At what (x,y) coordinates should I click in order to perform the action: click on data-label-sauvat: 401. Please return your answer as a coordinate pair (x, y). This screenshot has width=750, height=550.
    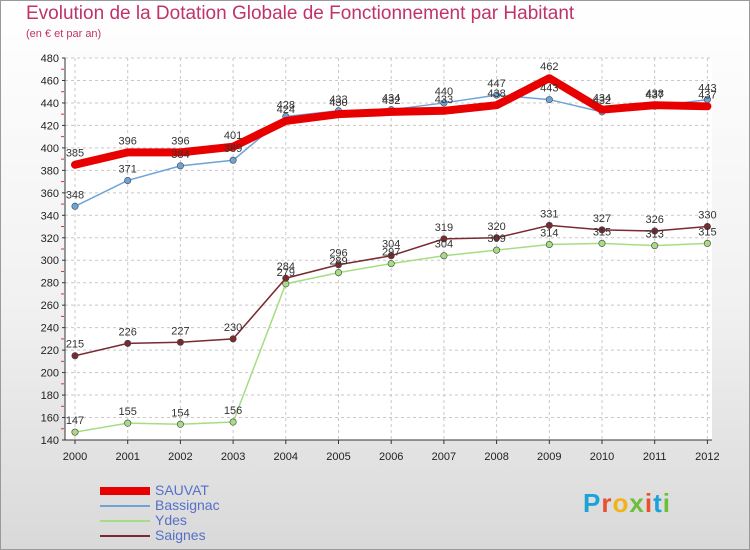
    Looking at the image, I should click on (233, 136).